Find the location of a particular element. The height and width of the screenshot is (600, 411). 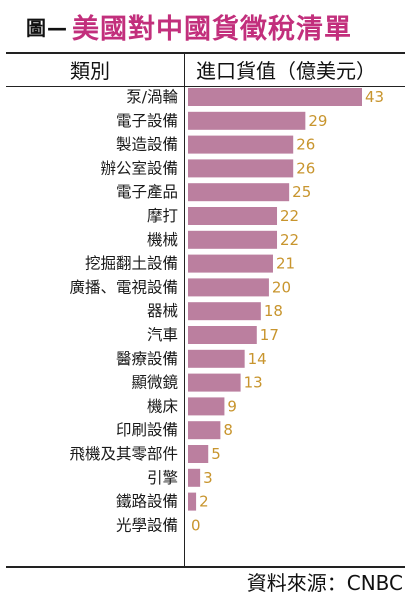

value-label: 17 is located at coordinates (269, 335).